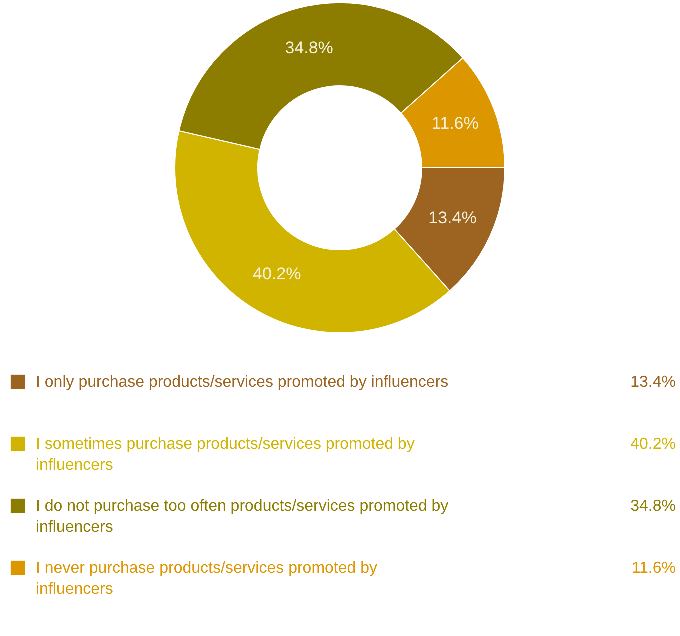 The image size is (680, 636). What do you see at coordinates (277, 274) in the screenshot?
I see `data-label: 40.2%` at bounding box center [277, 274].